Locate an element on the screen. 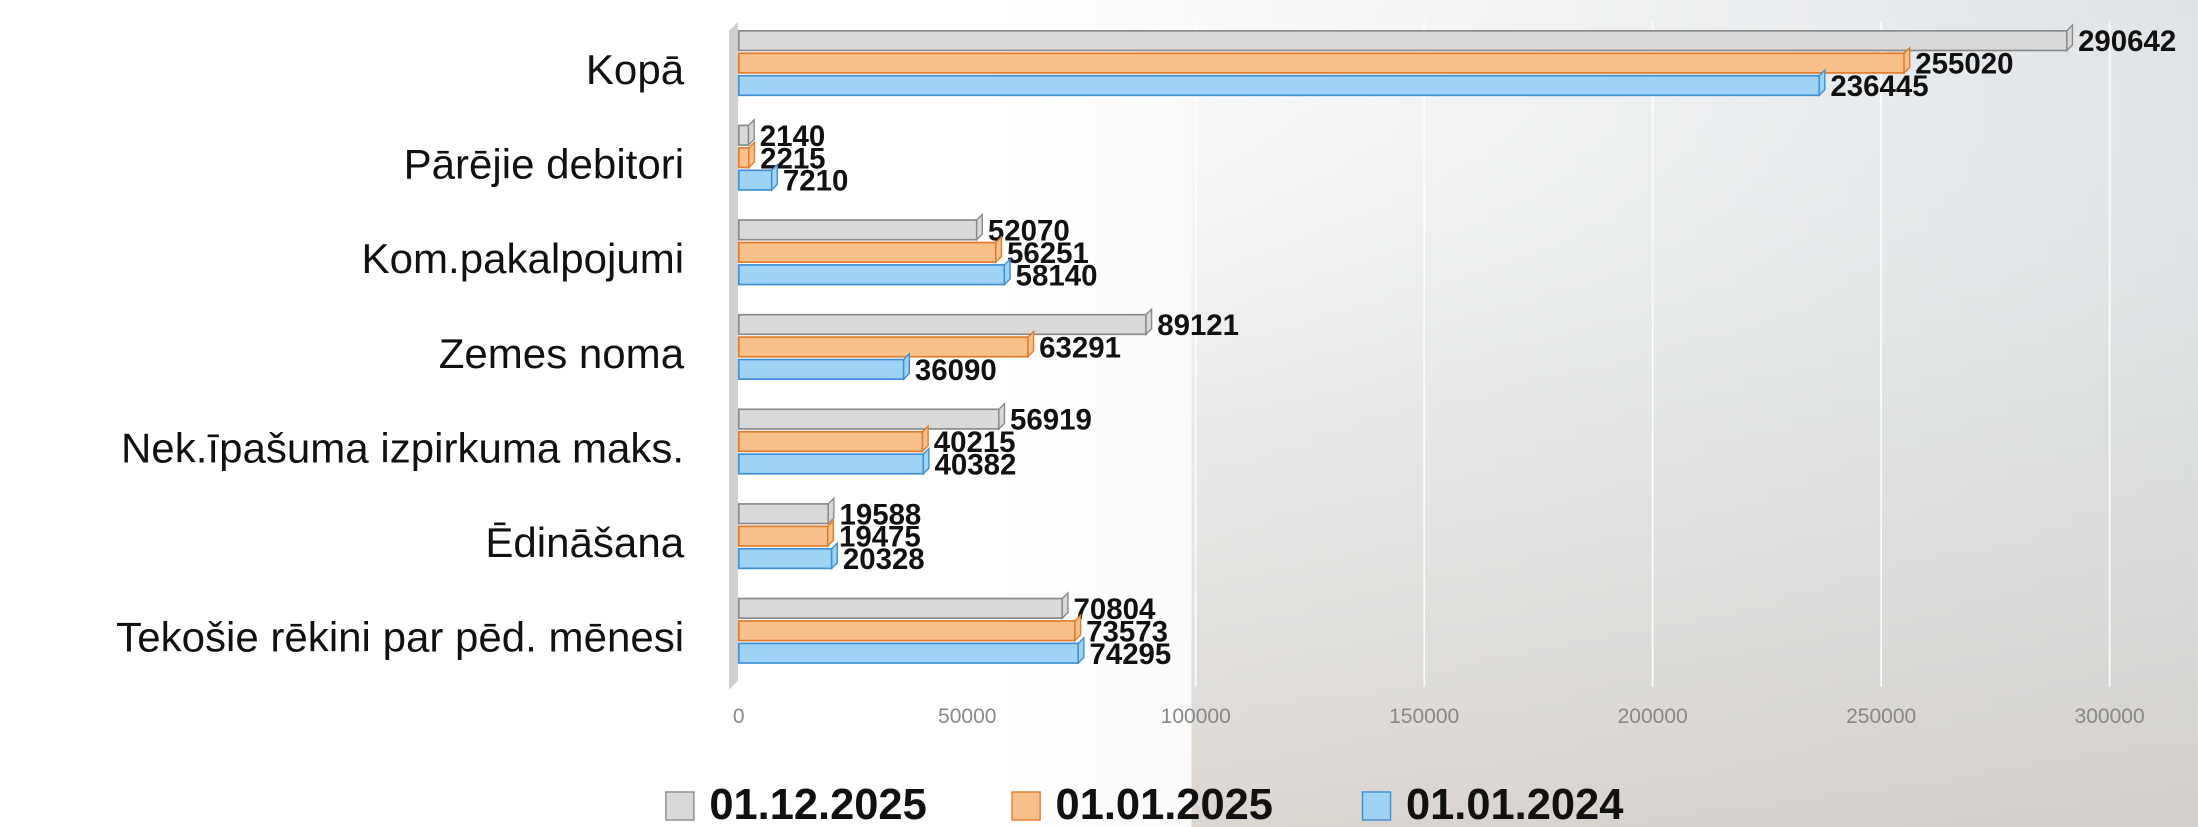 This screenshot has width=2198, height=827. category-label: Pārējie debitori is located at coordinates (544, 164).